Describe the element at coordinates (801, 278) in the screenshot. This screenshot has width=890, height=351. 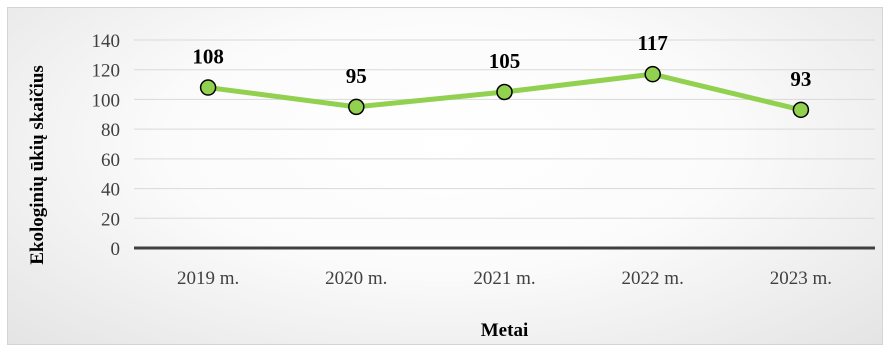
I see `x-tick-label: 2023 m.` at that location.